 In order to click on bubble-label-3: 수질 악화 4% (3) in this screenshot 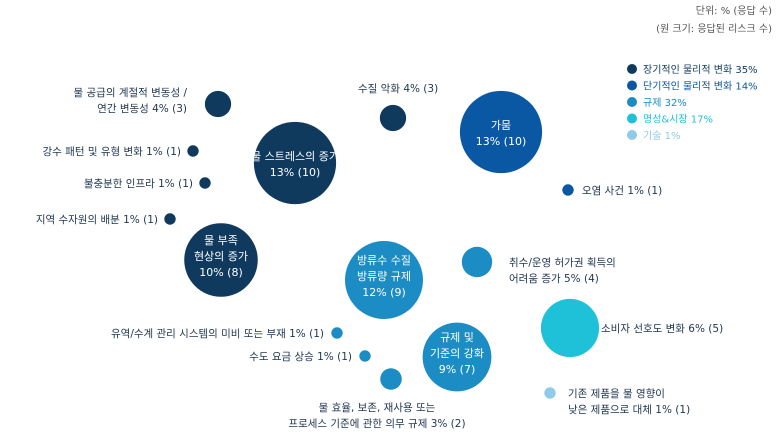, I will do `click(398, 89)`.